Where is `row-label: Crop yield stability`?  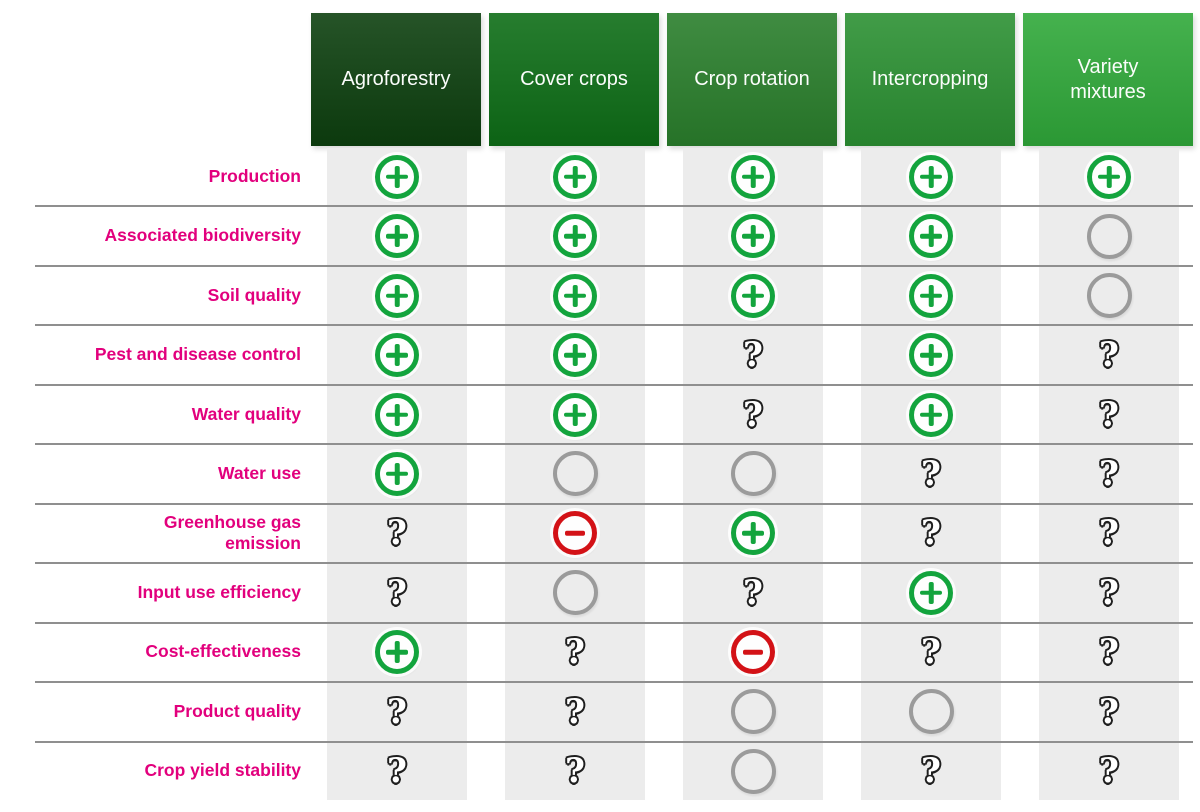 row-label: Crop yield stability is located at coordinates (222, 770).